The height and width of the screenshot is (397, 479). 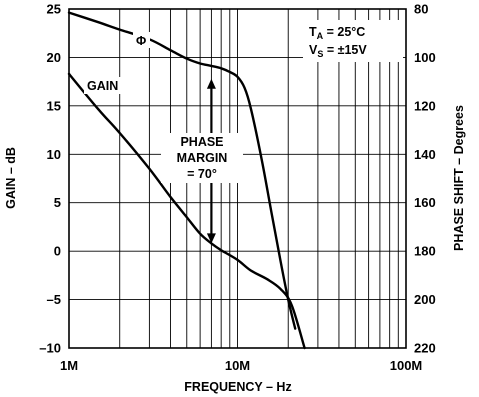 What do you see at coordinates (425, 299) in the screenshot?
I see `y2-tick-label: 200` at bounding box center [425, 299].